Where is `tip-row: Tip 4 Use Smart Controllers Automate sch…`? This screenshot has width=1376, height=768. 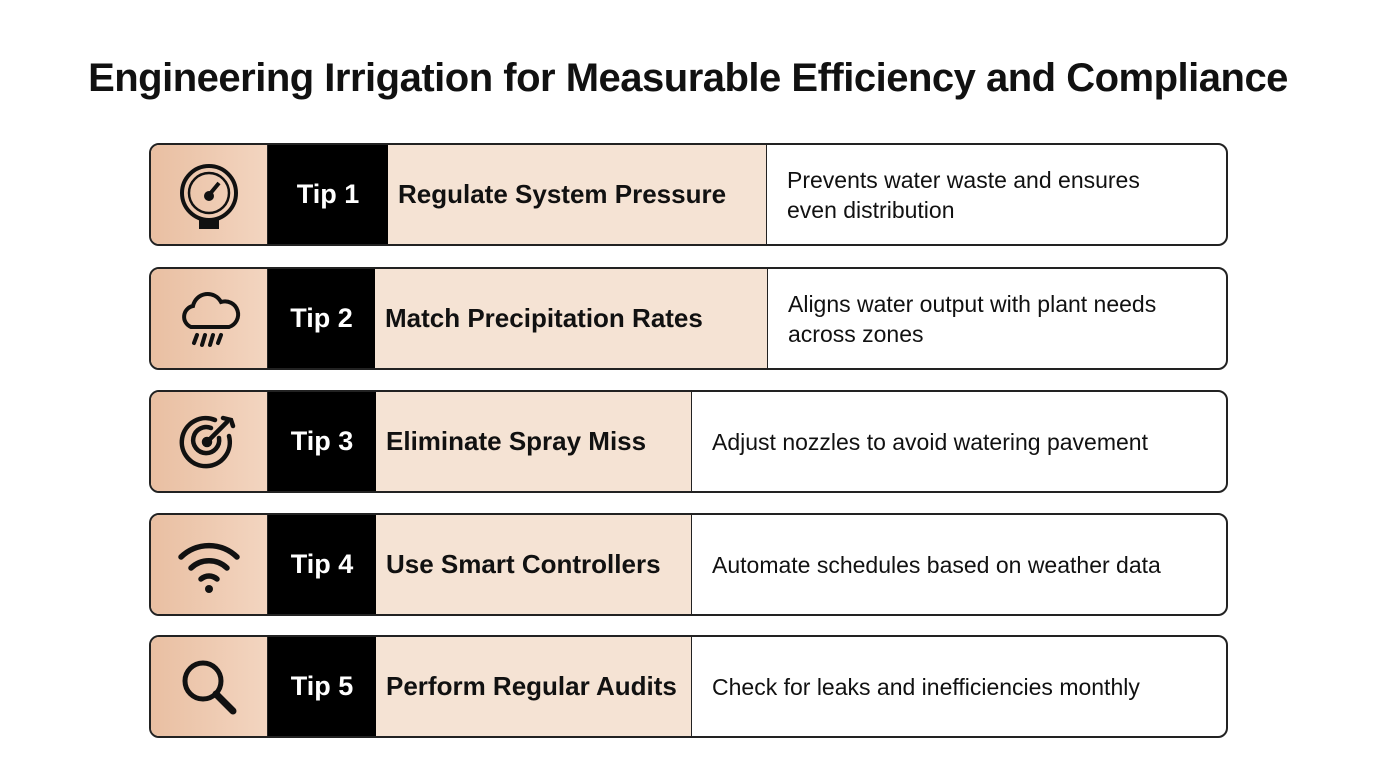 tip-row: Tip 4 Use Smart Controllers Automate sch… is located at coordinates (688, 564).